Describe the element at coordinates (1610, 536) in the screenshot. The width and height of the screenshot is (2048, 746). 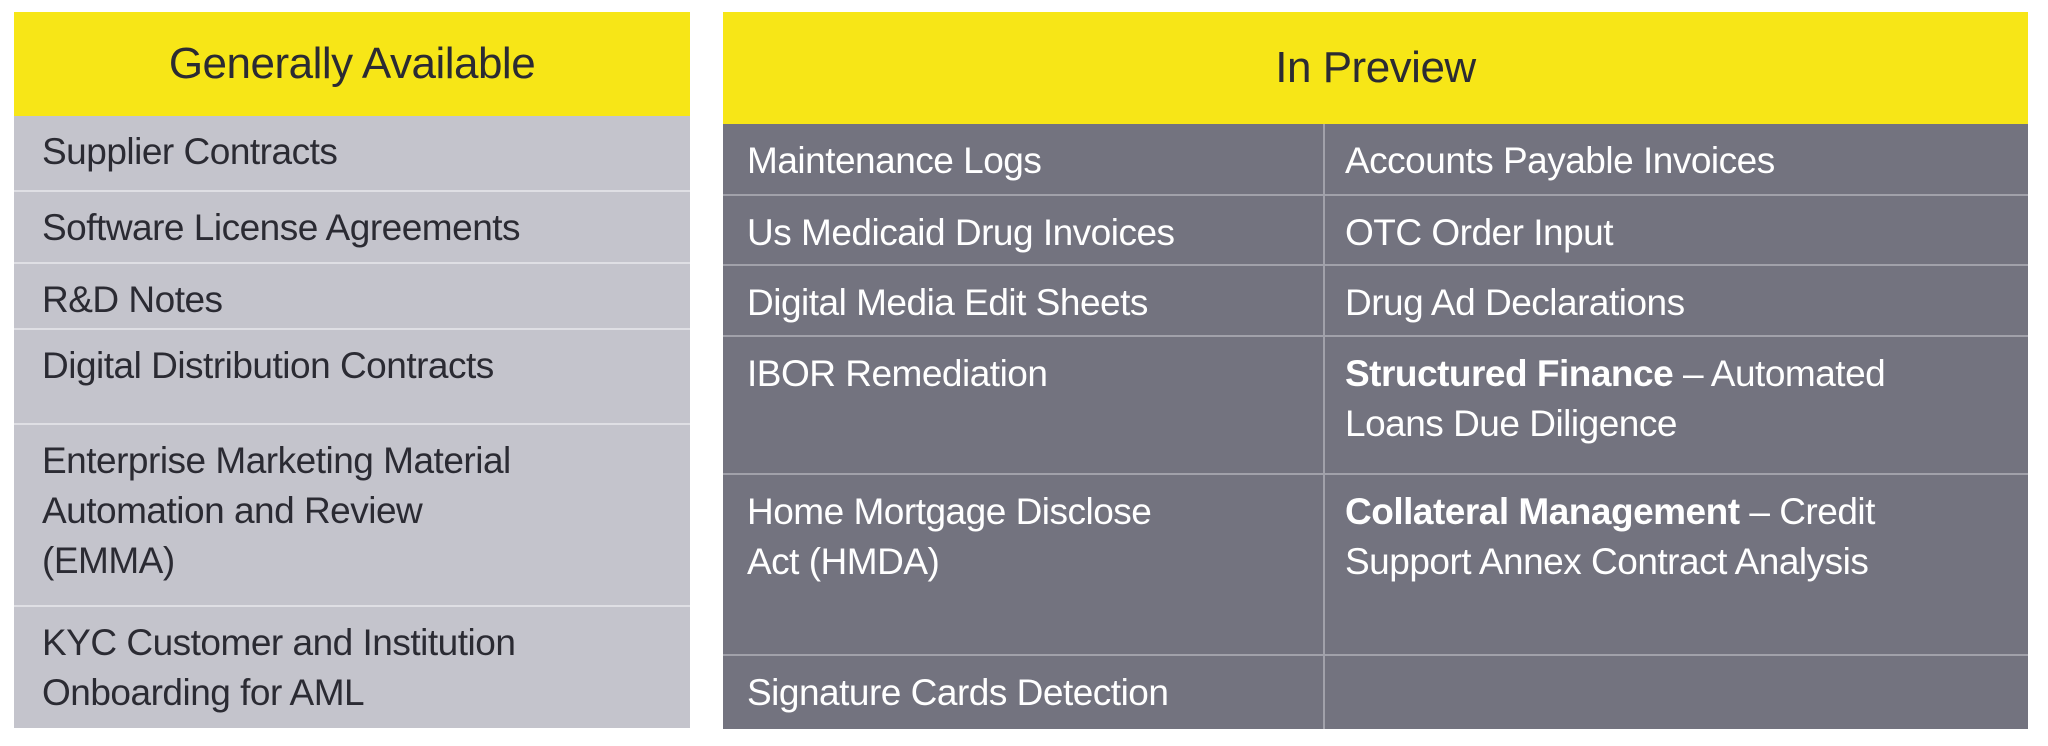
I see `cell-text: – Credit Support Annex Contract Analysis` at that location.